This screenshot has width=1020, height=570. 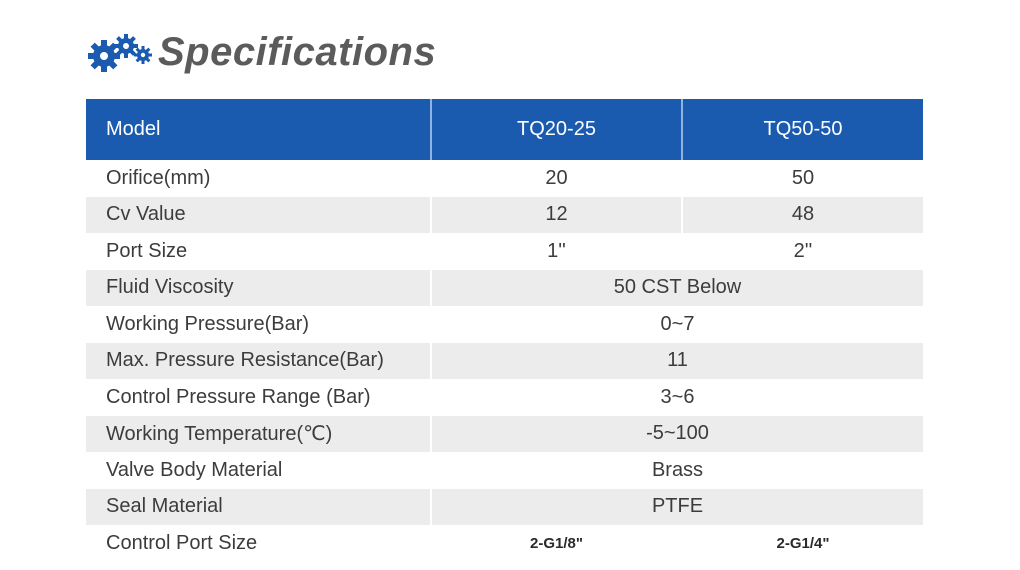 What do you see at coordinates (802, 129) in the screenshot?
I see `header-tq50-50: TQ50-50` at bounding box center [802, 129].